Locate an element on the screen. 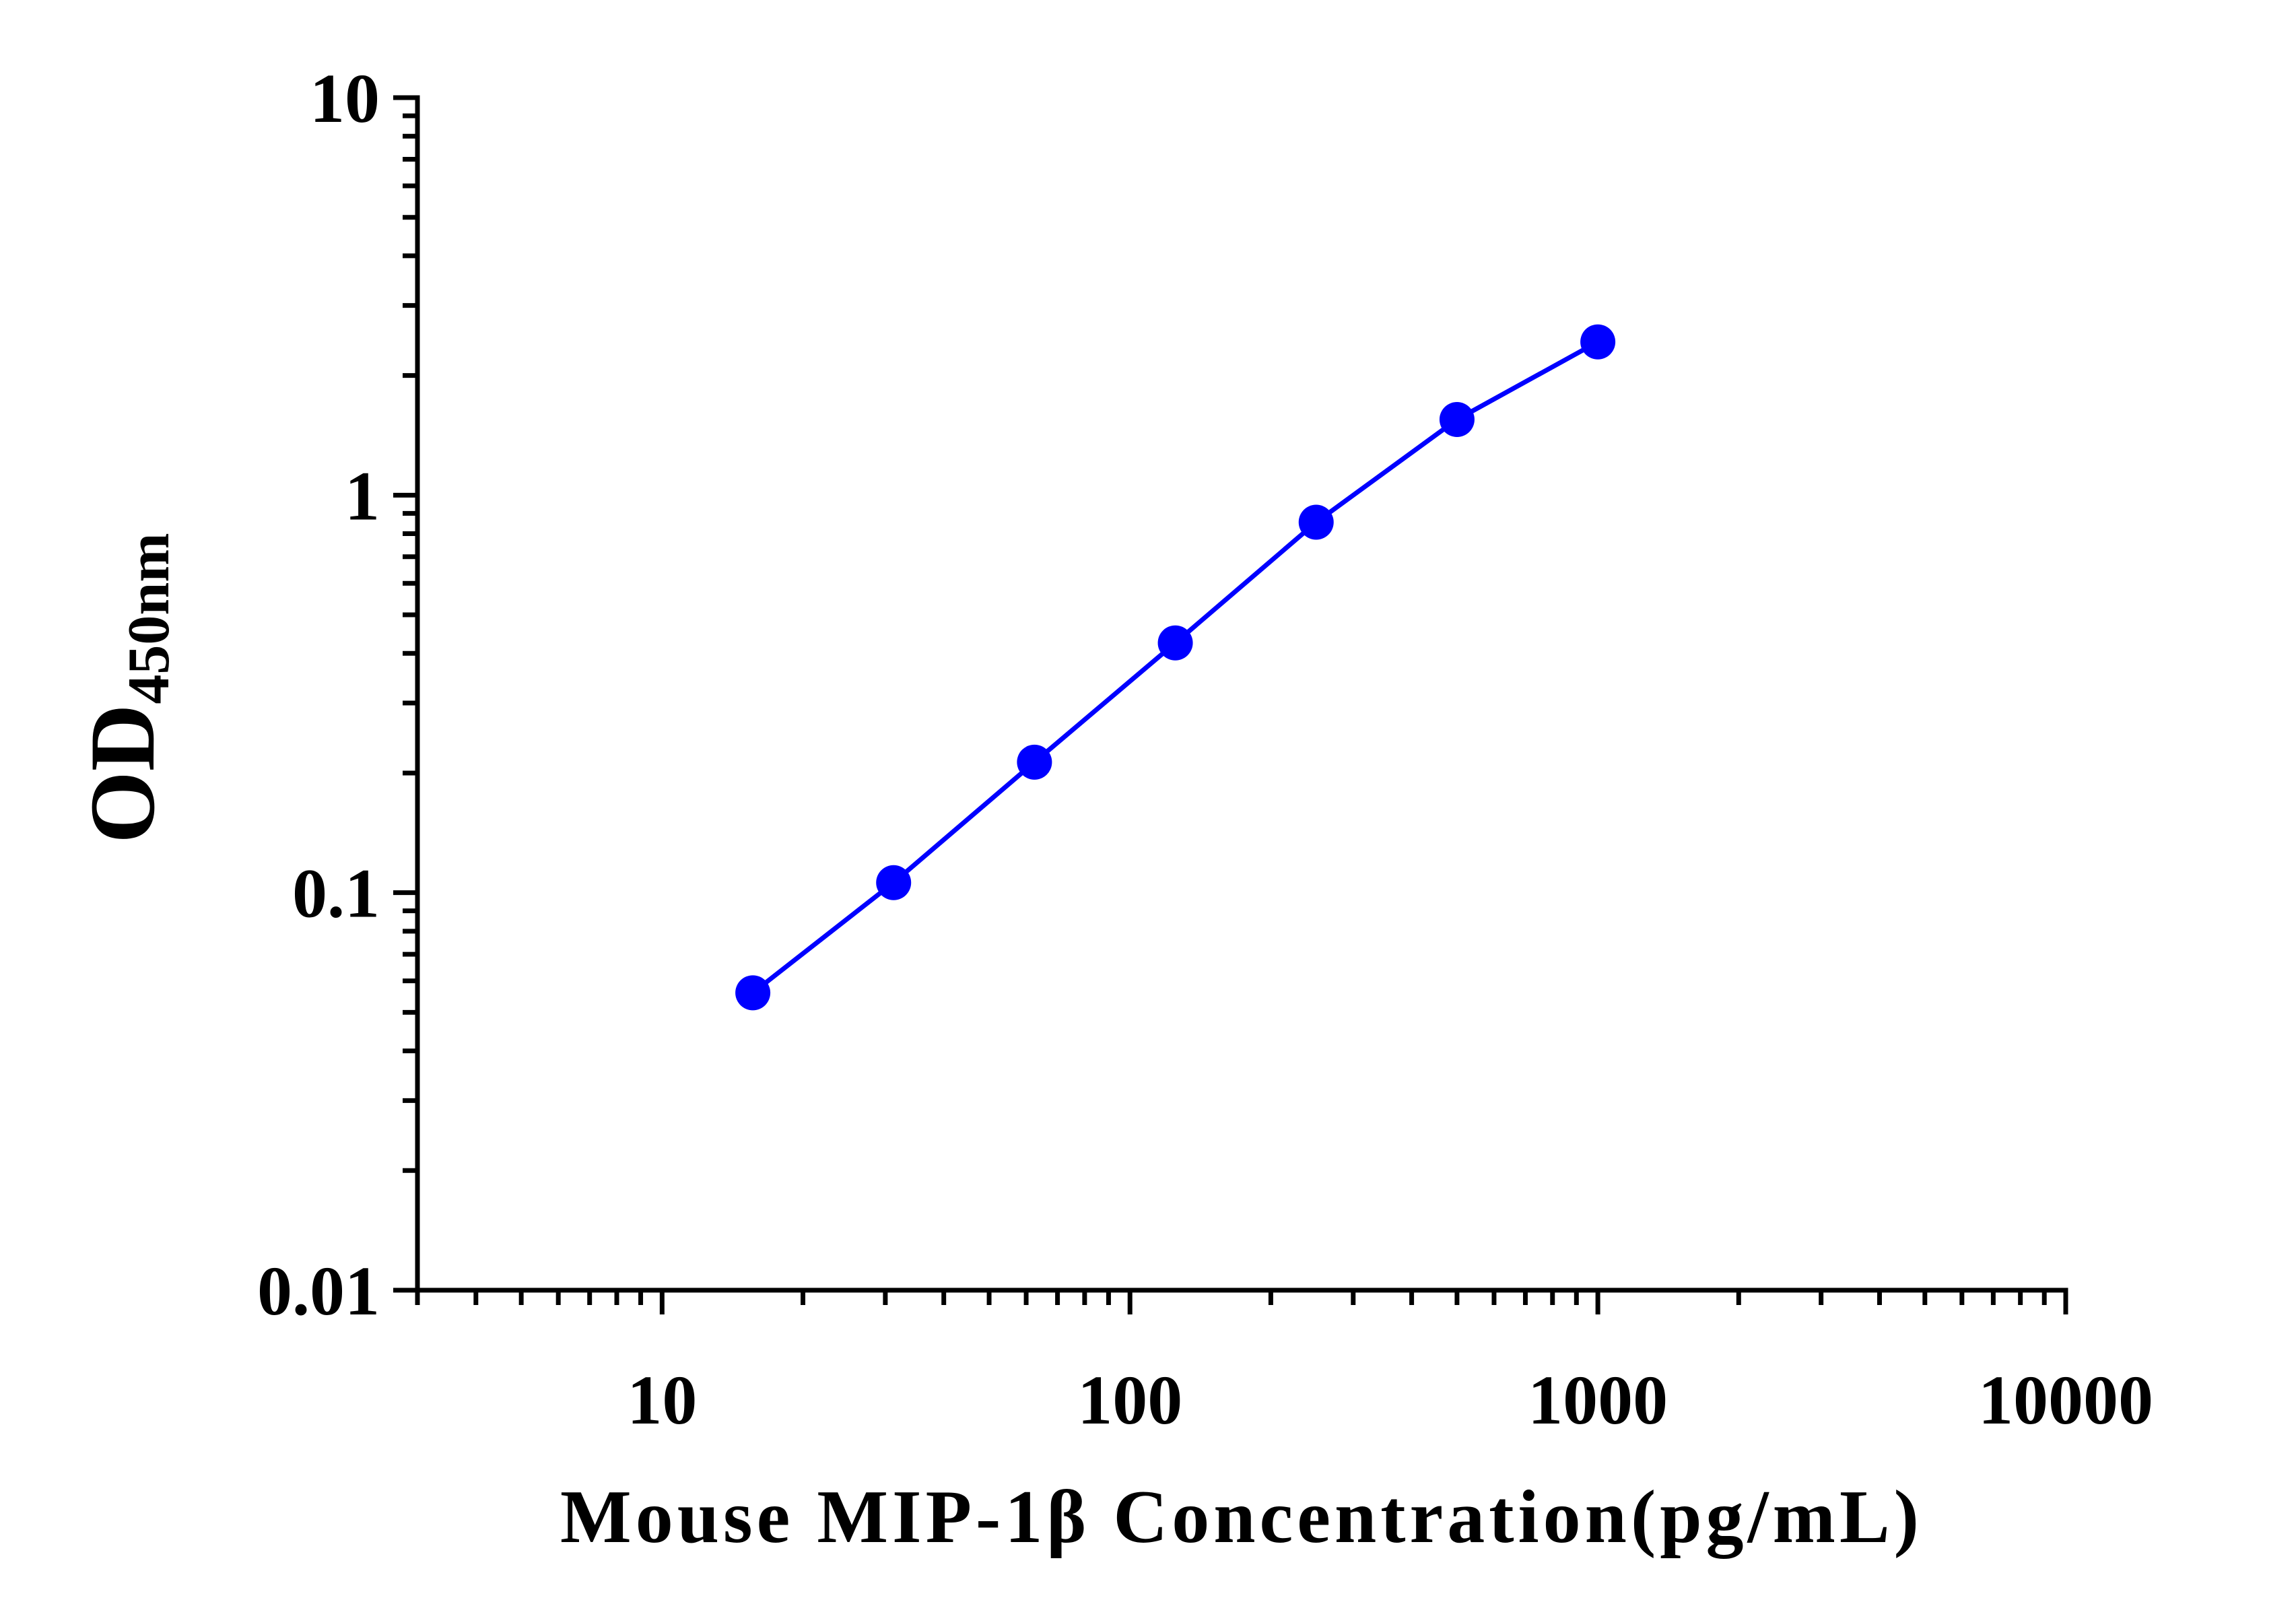  y-tick-label: 1 is located at coordinates (363, 496).